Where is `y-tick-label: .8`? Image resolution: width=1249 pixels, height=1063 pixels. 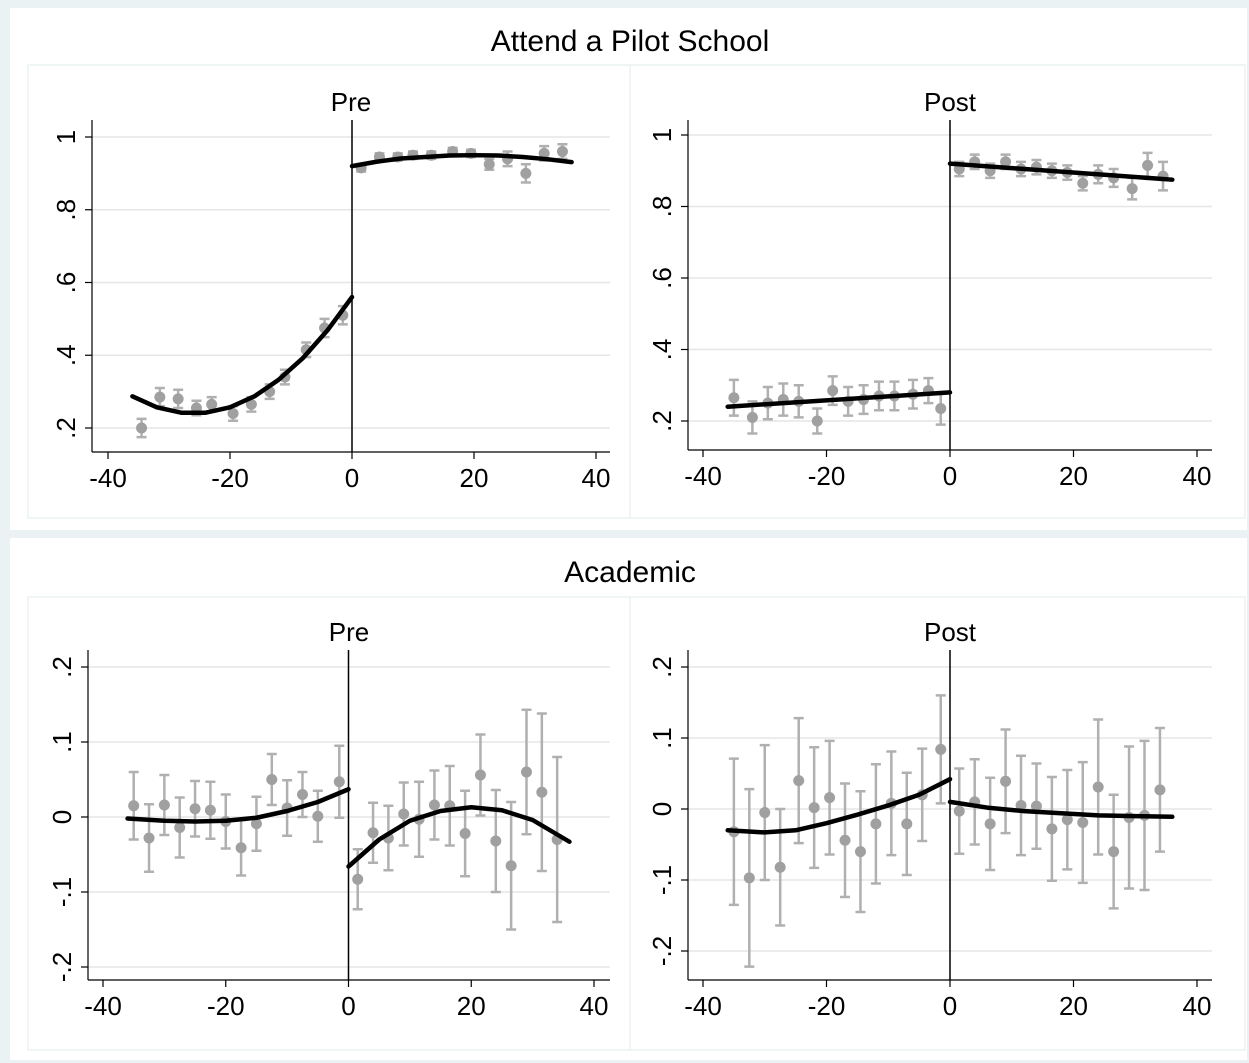 y-tick-label: .8 is located at coordinates (66, 210).